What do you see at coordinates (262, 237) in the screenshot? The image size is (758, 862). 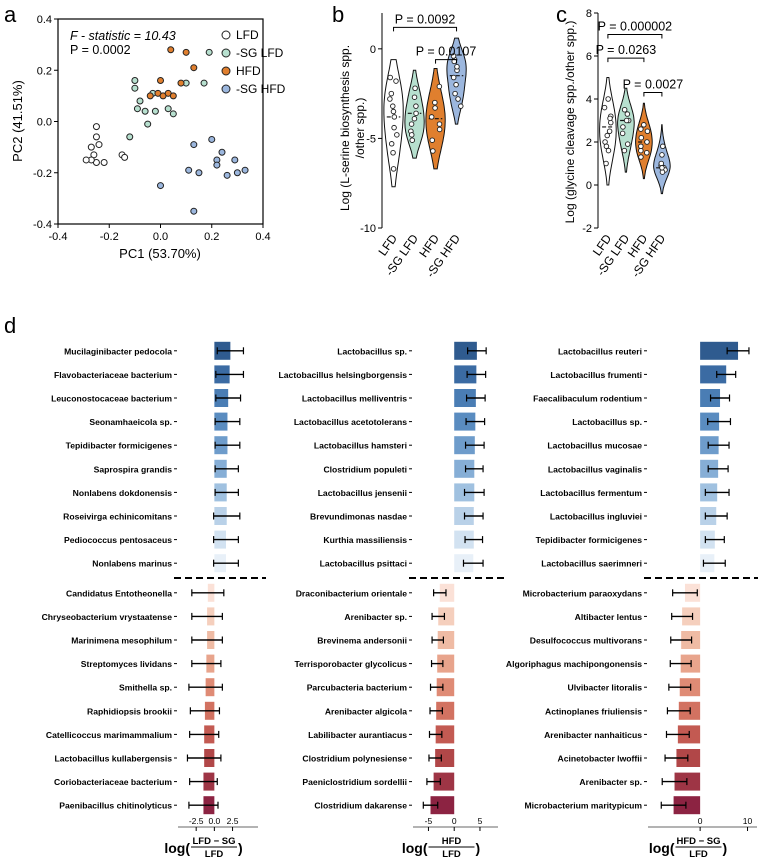 I see `pca-x-tick-label: 0.4` at bounding box center [262, 237].